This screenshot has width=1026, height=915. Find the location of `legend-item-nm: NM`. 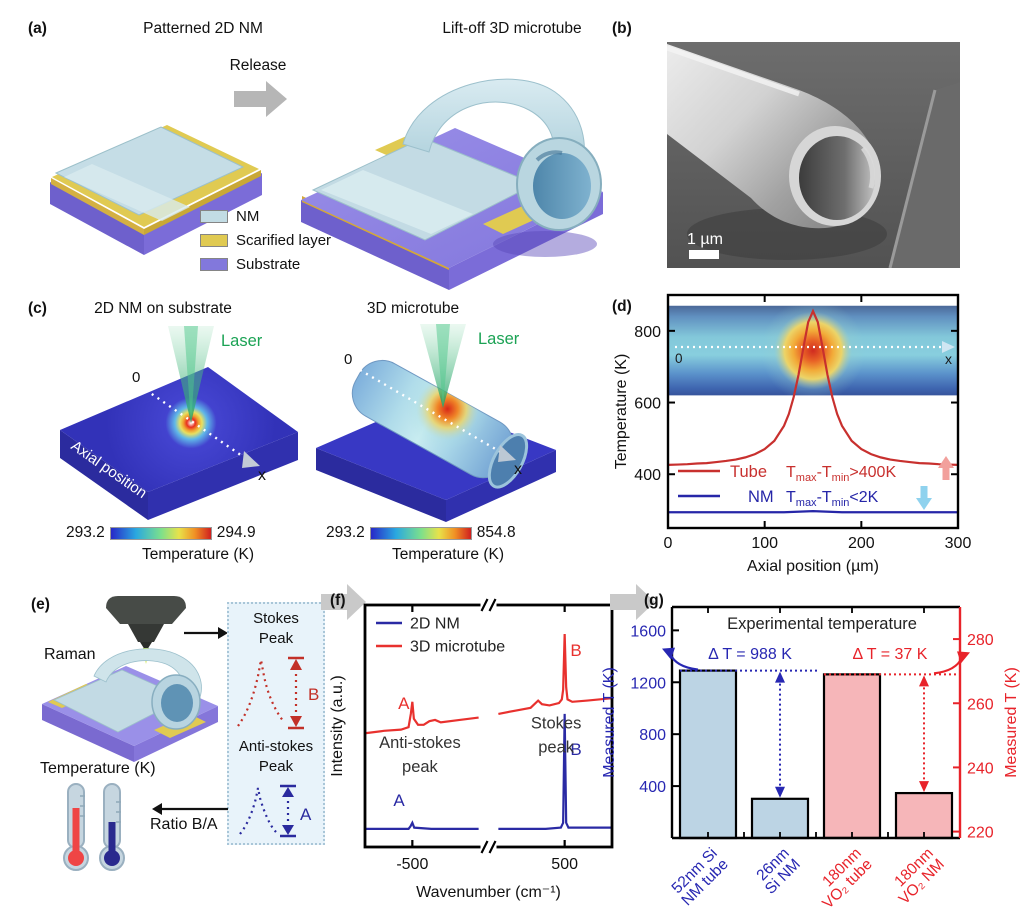

legend-item-nm: NM is located at coordinates (265, 216).